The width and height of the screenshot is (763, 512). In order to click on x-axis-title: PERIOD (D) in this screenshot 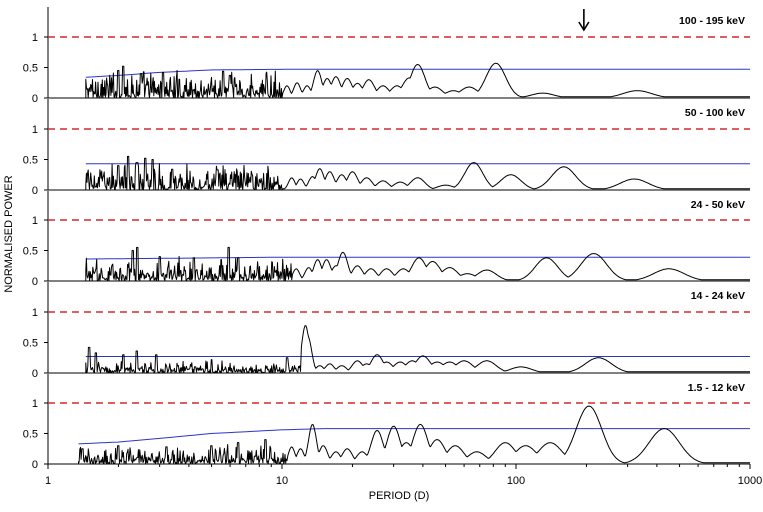, I will do `click(399, 496)`.